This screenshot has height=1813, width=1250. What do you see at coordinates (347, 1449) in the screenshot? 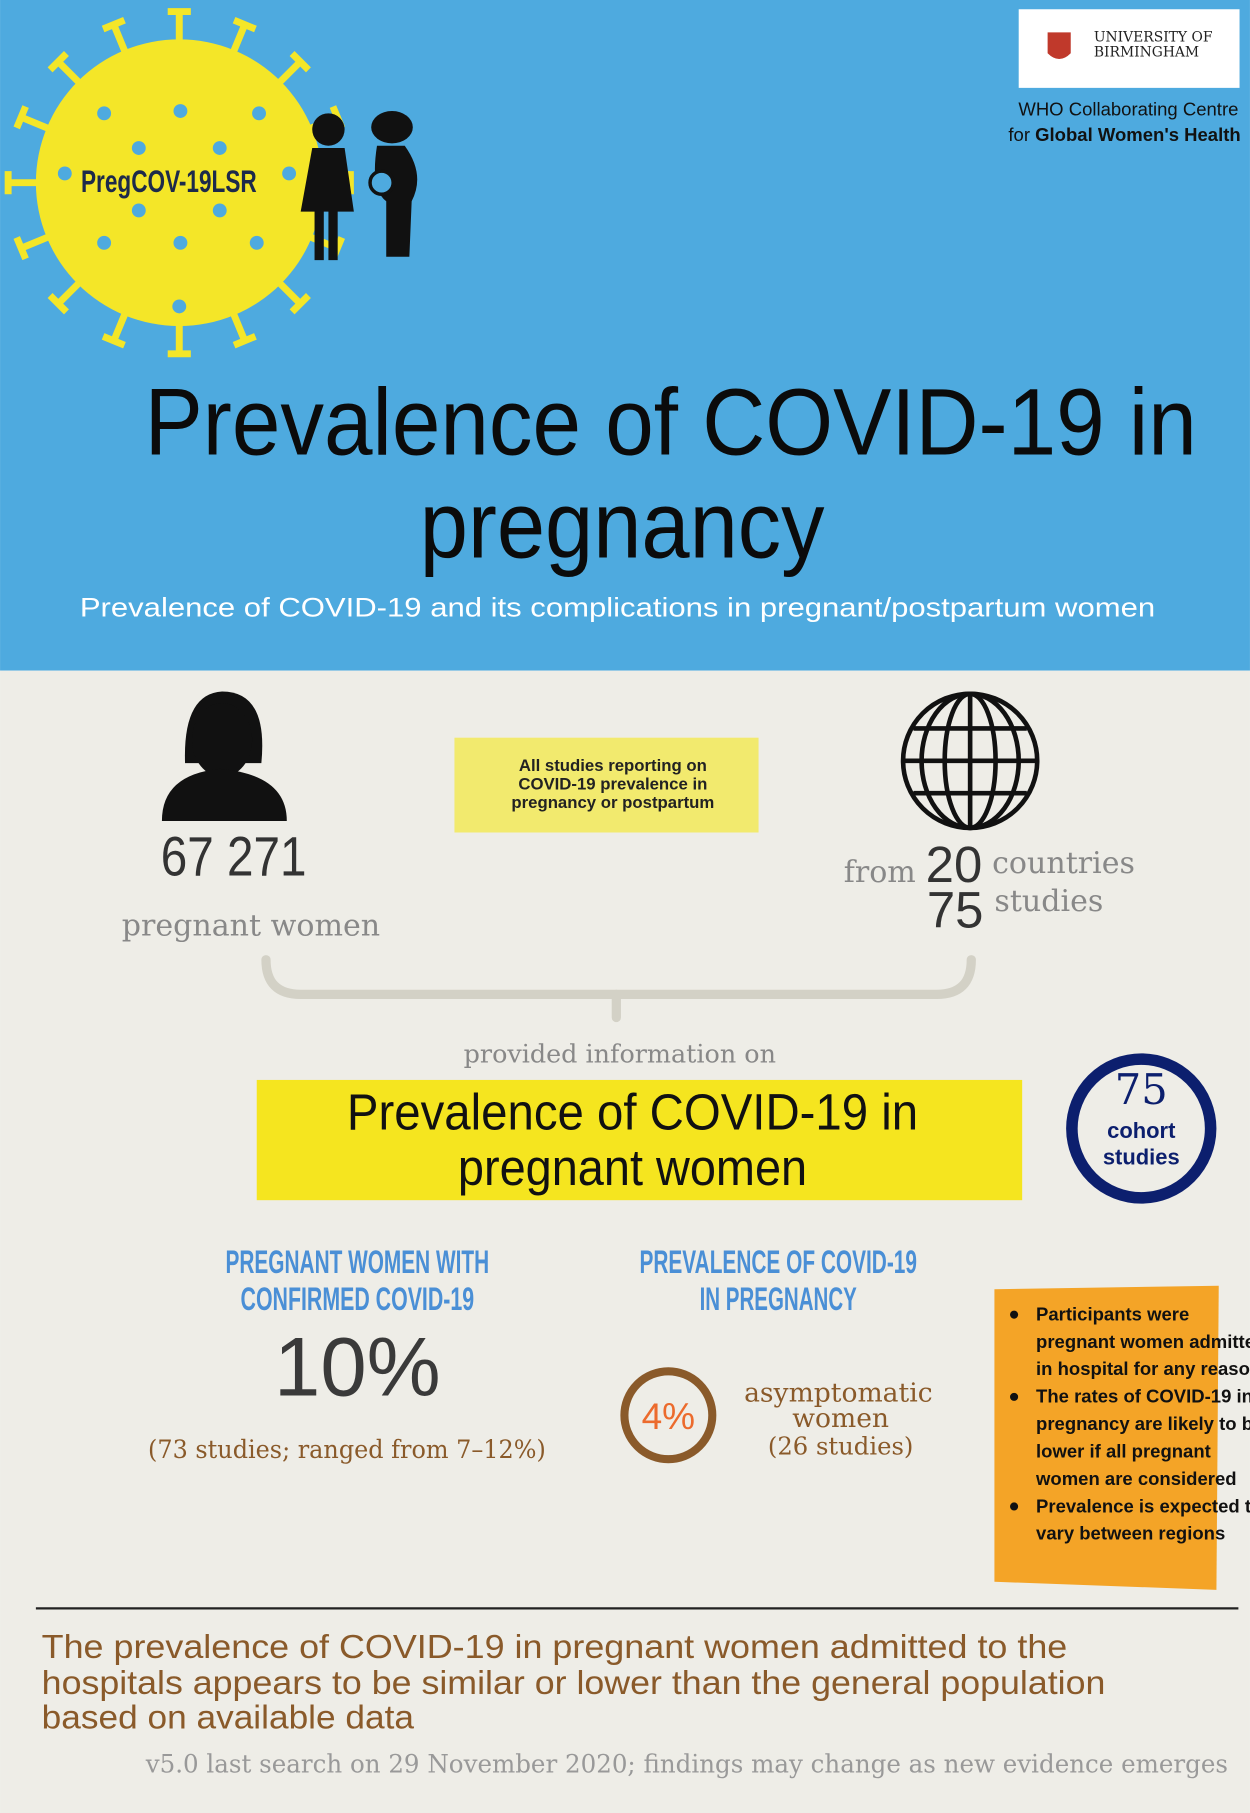
I see `panel-note: (73 studies; ranged from 7–12%)` at bounding box center [347, 1449].